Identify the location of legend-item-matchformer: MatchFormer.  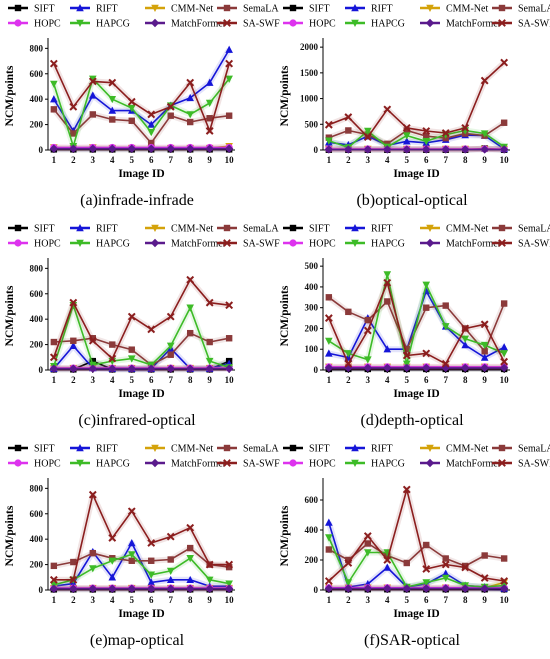
(461, 244).